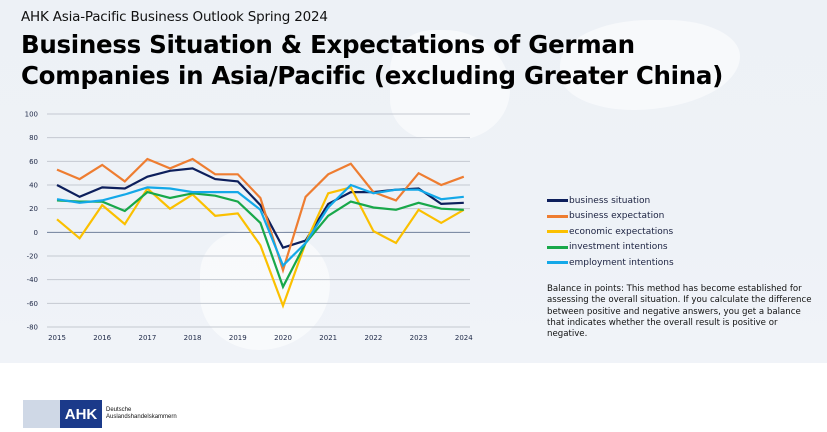 This screenshot has height=432, width=827. Describe the element at coordinates (102, 338) in the screenshot. I see `x-tick-label: 2016` at that location.